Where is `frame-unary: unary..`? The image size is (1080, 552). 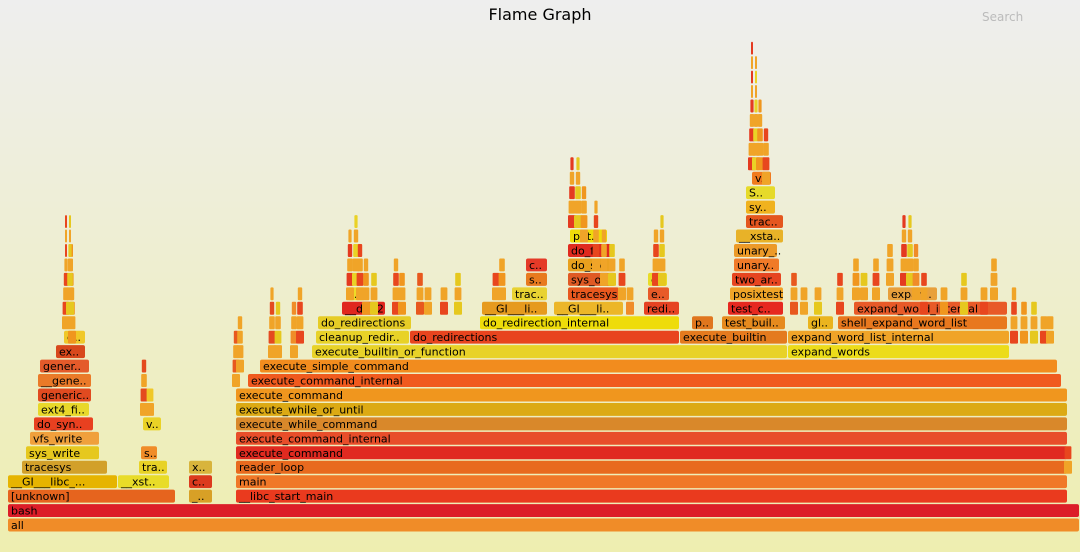 frame-unary: unary.. is located at coordinates (756, 265).